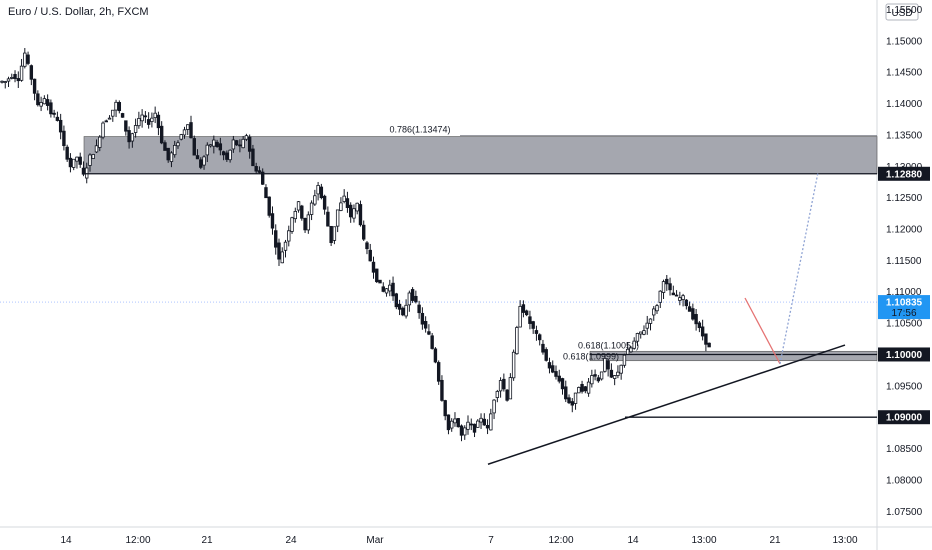 The image size is (932, 550). I want to click on x-tick-label: Mar, so click(375, 540).